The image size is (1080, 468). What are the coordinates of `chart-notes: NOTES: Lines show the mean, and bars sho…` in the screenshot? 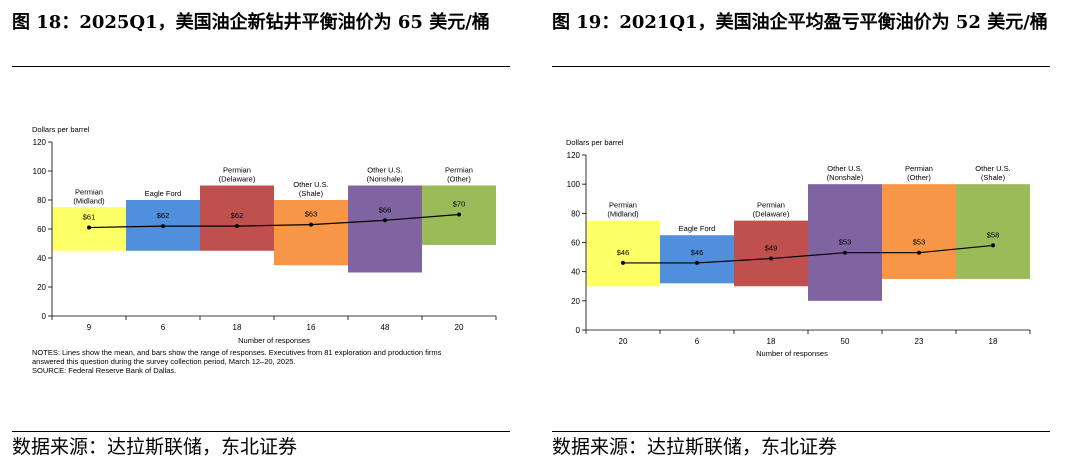 It's located at (267, 361).